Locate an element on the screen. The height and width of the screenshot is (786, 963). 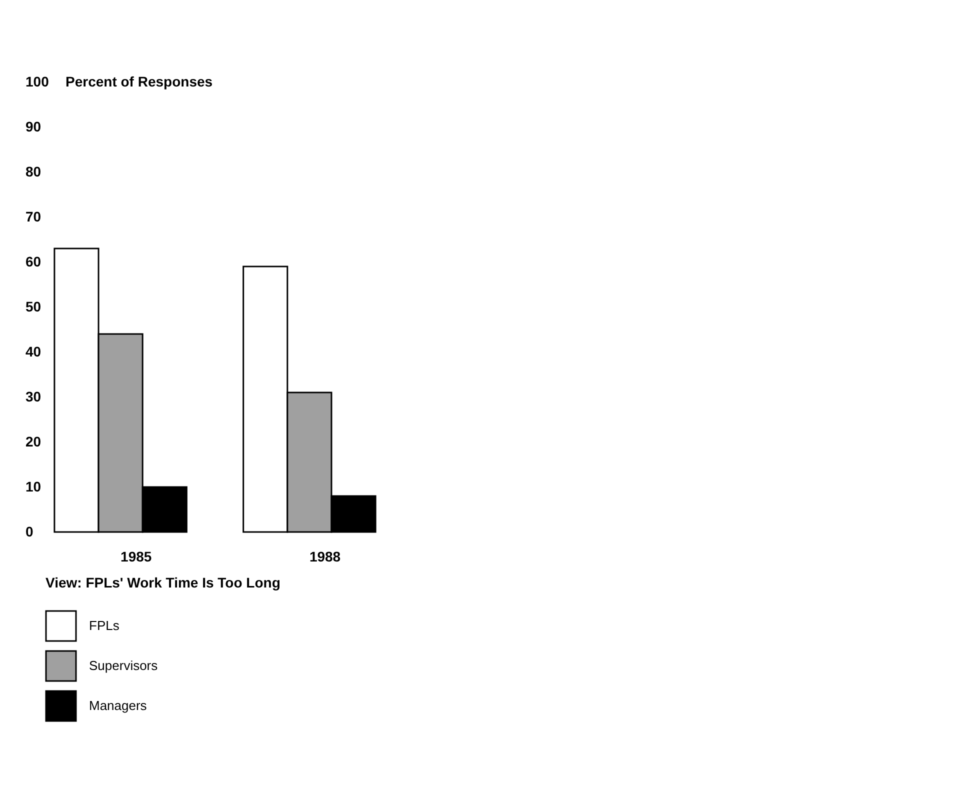
legend-label: Managers is located at coordinates (118, 705).